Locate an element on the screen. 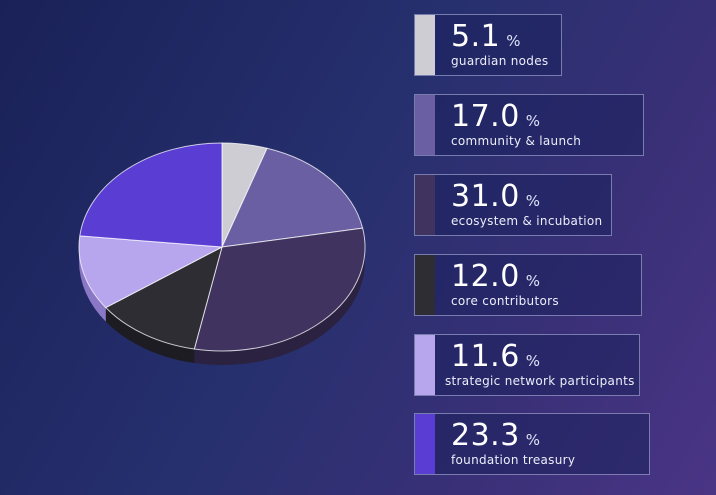  legend-label: foundation treasury is located at coordinates (513, 460).